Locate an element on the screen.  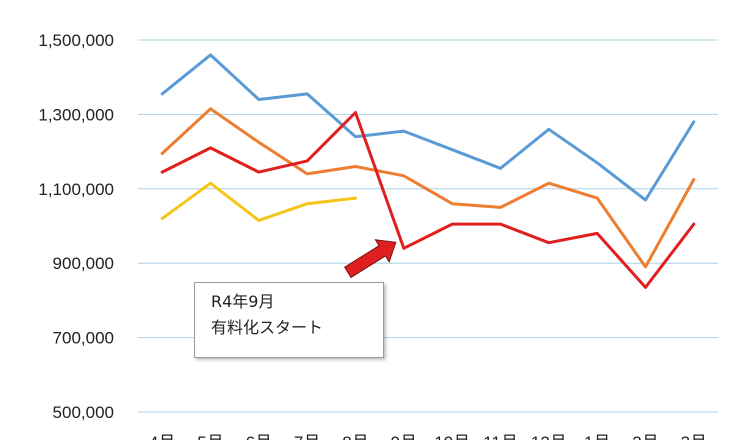
annotation-line-1: R4年9月 is located at coordinates (243, 301).